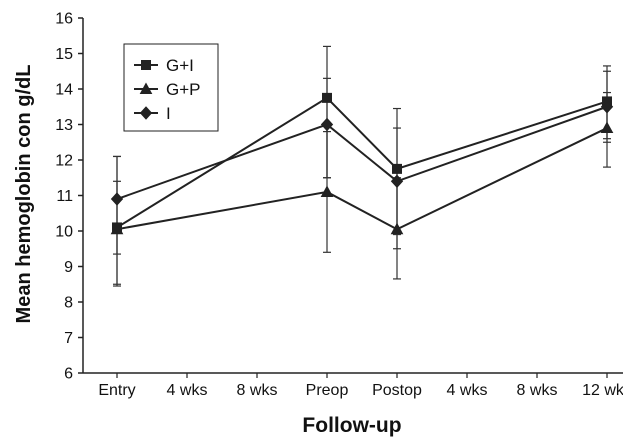  What do you see at coordinates (397, 390) in the screenshot?
I see `x-tick-label: Postop` at bounding box center [397, 390].